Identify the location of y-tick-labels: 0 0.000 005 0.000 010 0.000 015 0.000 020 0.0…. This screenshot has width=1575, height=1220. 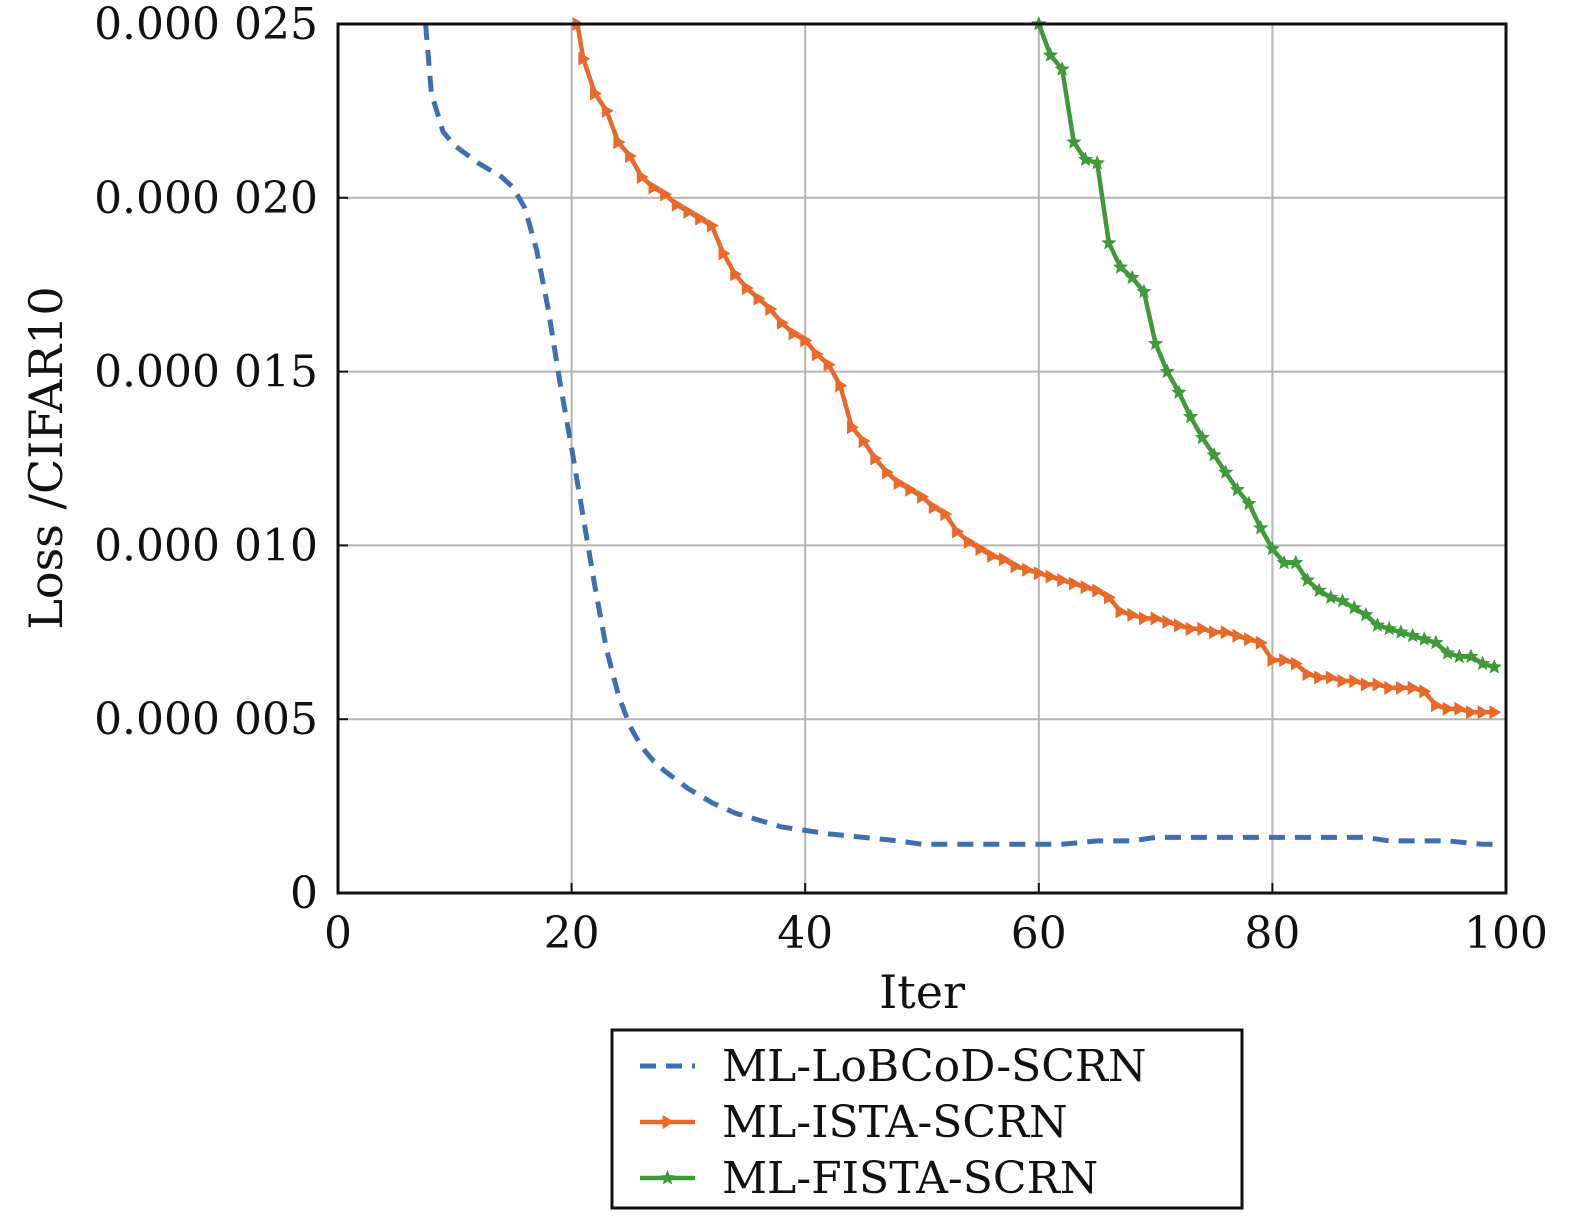
(206, 459).